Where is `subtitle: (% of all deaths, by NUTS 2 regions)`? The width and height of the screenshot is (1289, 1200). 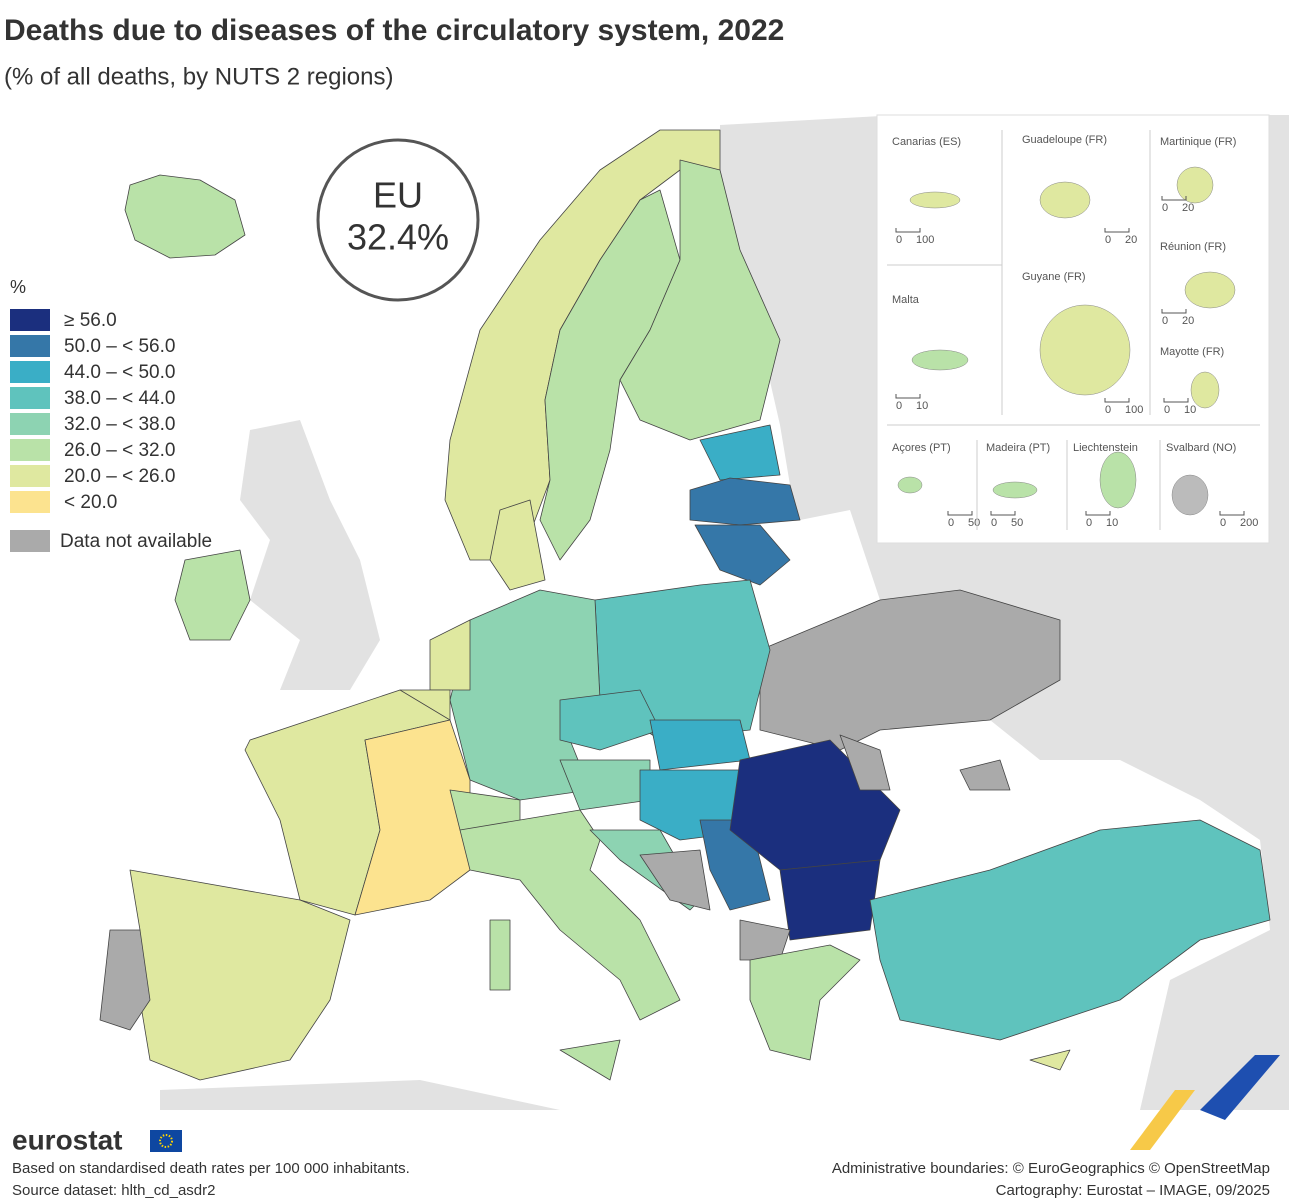
subtitle: (% of all deaths, by NUTS 2 regions) is located at coordinates (199, 76).